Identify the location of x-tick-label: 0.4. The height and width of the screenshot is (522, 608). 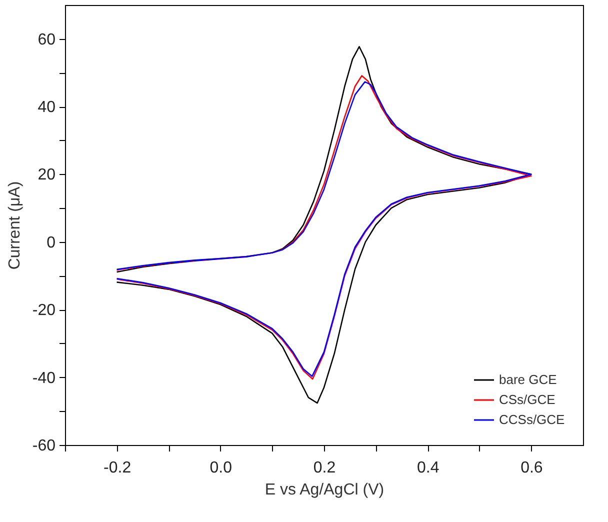
(428, 468).